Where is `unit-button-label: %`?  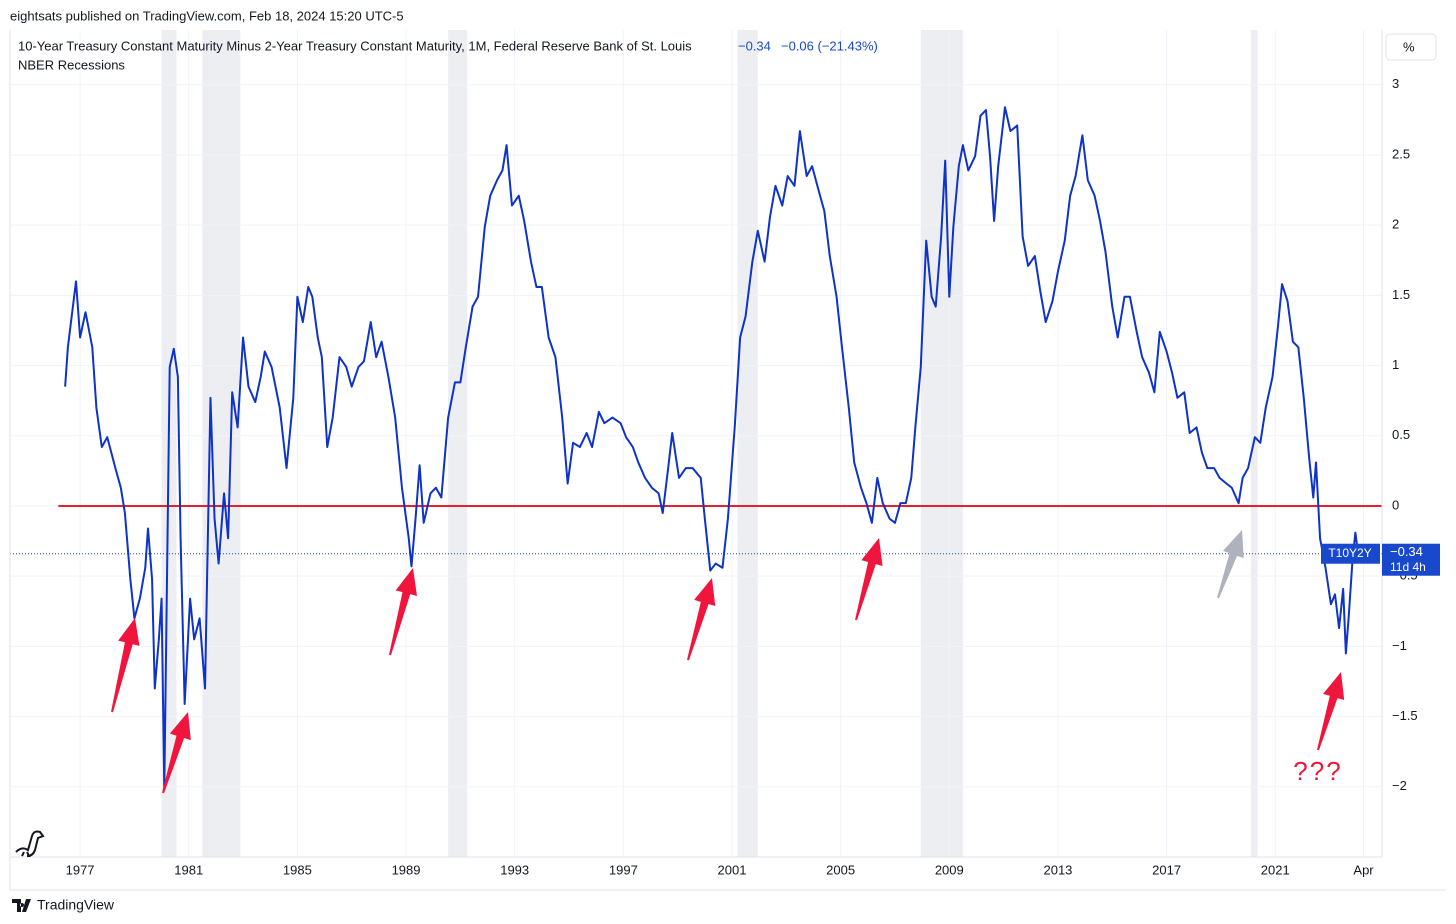 unit-button-label: % is located at coordinates (1409, 46).